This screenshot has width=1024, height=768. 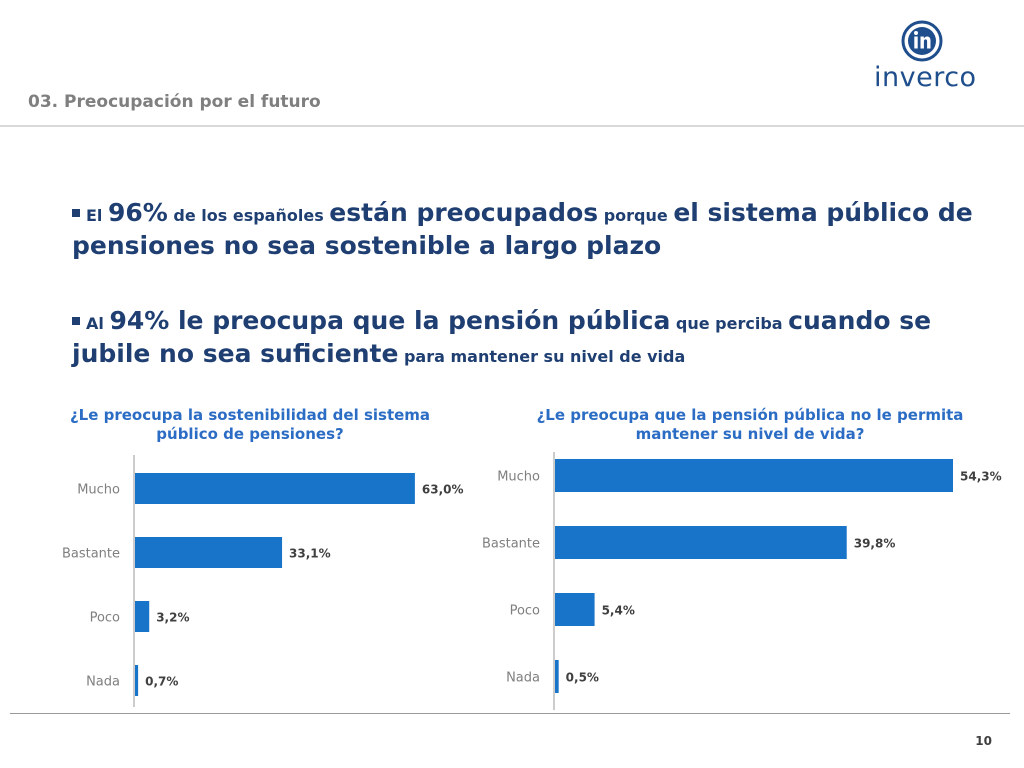 I want to click on chart-1-category-label-3: Nada, so click(x=103, y=682).